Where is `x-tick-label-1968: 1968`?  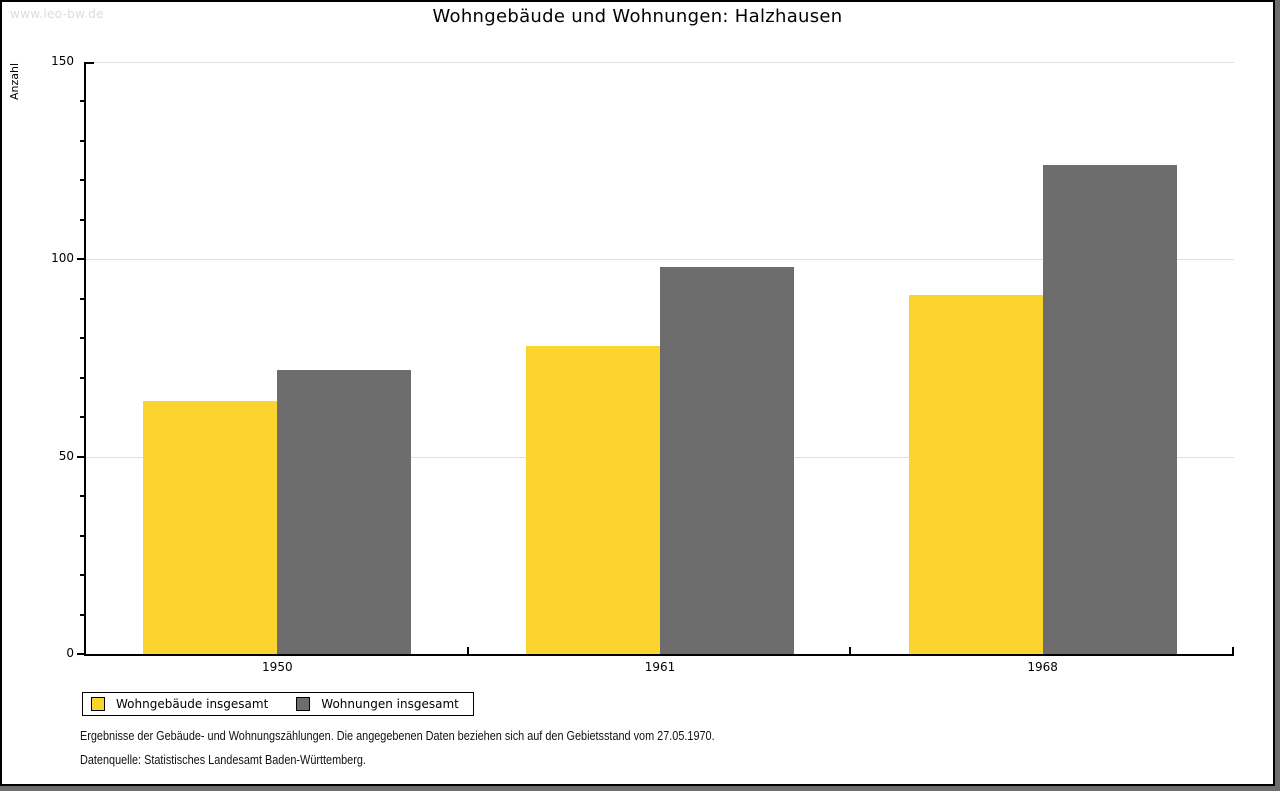
x-tick-label-1968: 1968 is located at coordinates (1042, 667).